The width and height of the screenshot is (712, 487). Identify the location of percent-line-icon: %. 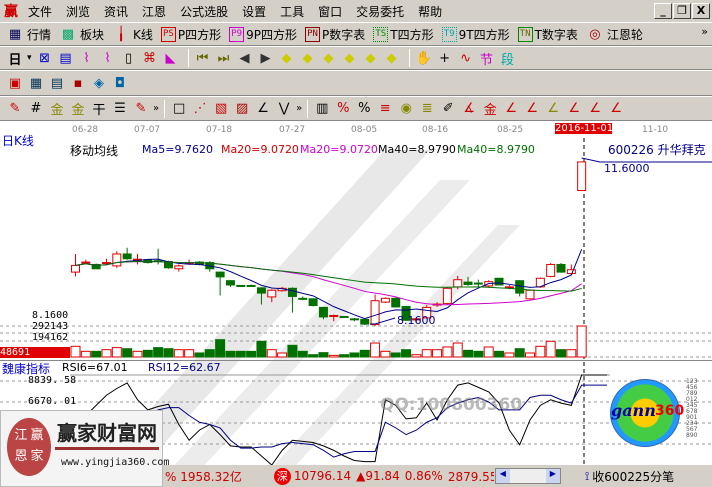
(343, 108).